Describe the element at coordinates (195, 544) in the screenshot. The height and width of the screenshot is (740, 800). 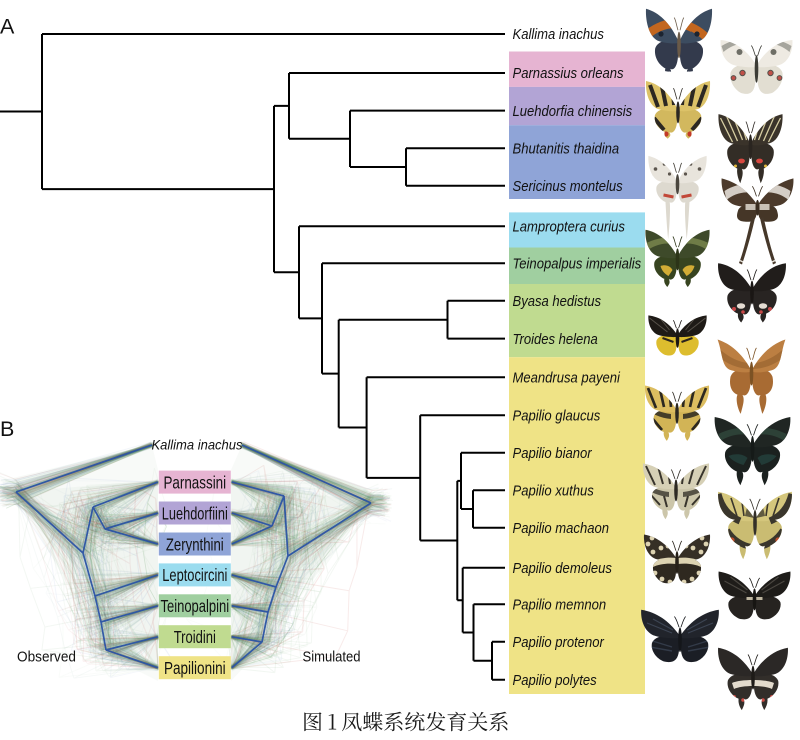
I see `svg-text: Zerynthini` at that location.